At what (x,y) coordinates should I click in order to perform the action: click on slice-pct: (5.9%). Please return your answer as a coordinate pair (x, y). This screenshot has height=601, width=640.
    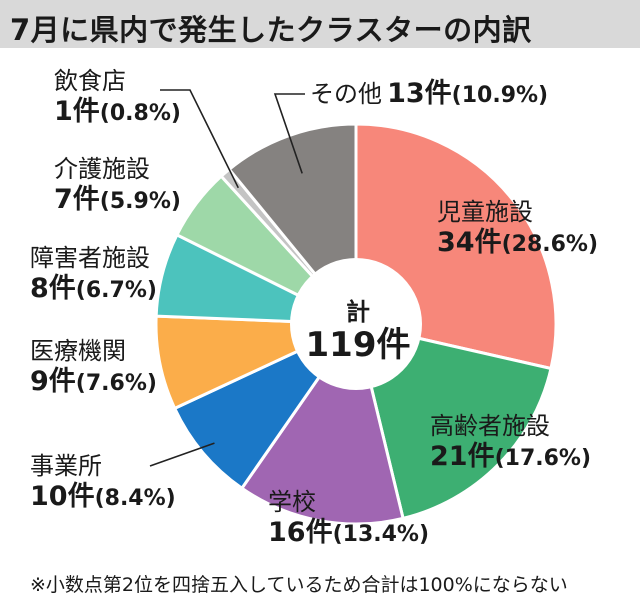
    Looking at the image, I should click on (140, 201).